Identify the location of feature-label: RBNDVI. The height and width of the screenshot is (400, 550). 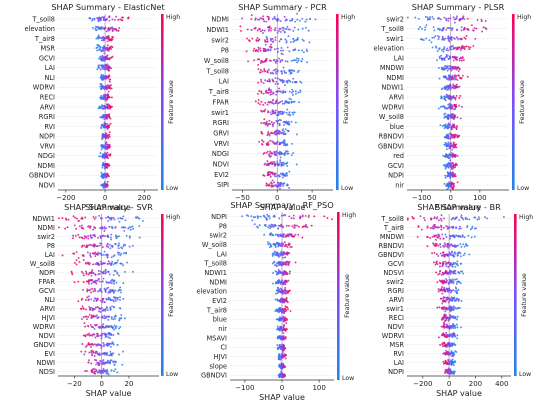
(392, 246).